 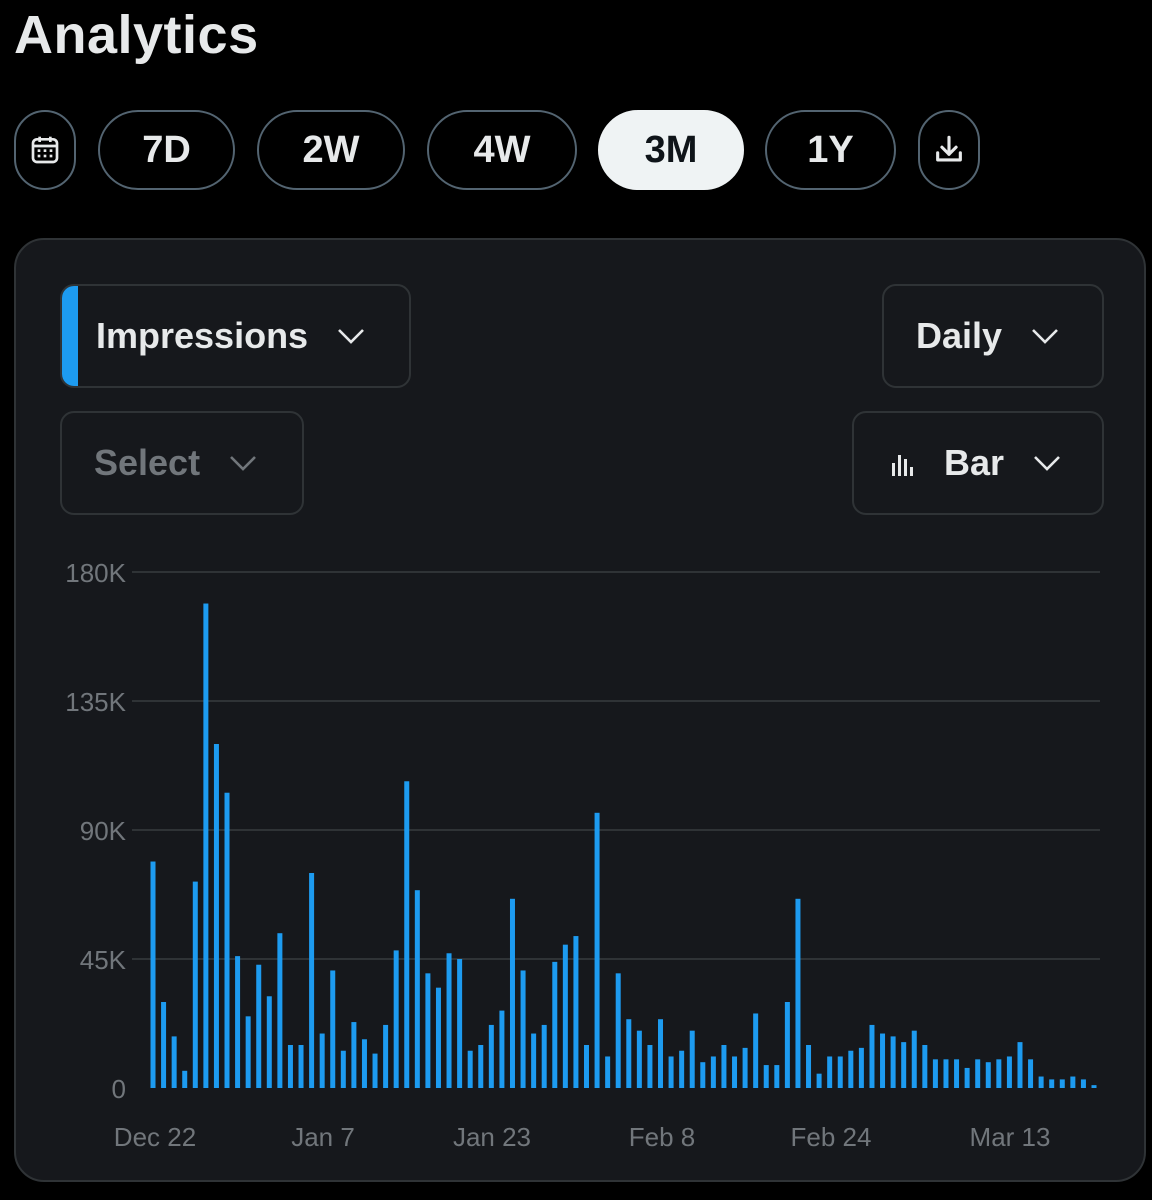 I want to click on calendar-button, so click(x=45, y=150).